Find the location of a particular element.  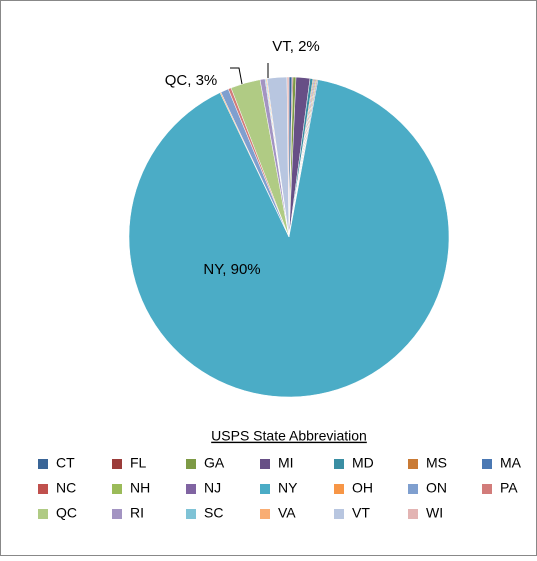

data-label: QC, 3% is located at coordinates (191, 80).